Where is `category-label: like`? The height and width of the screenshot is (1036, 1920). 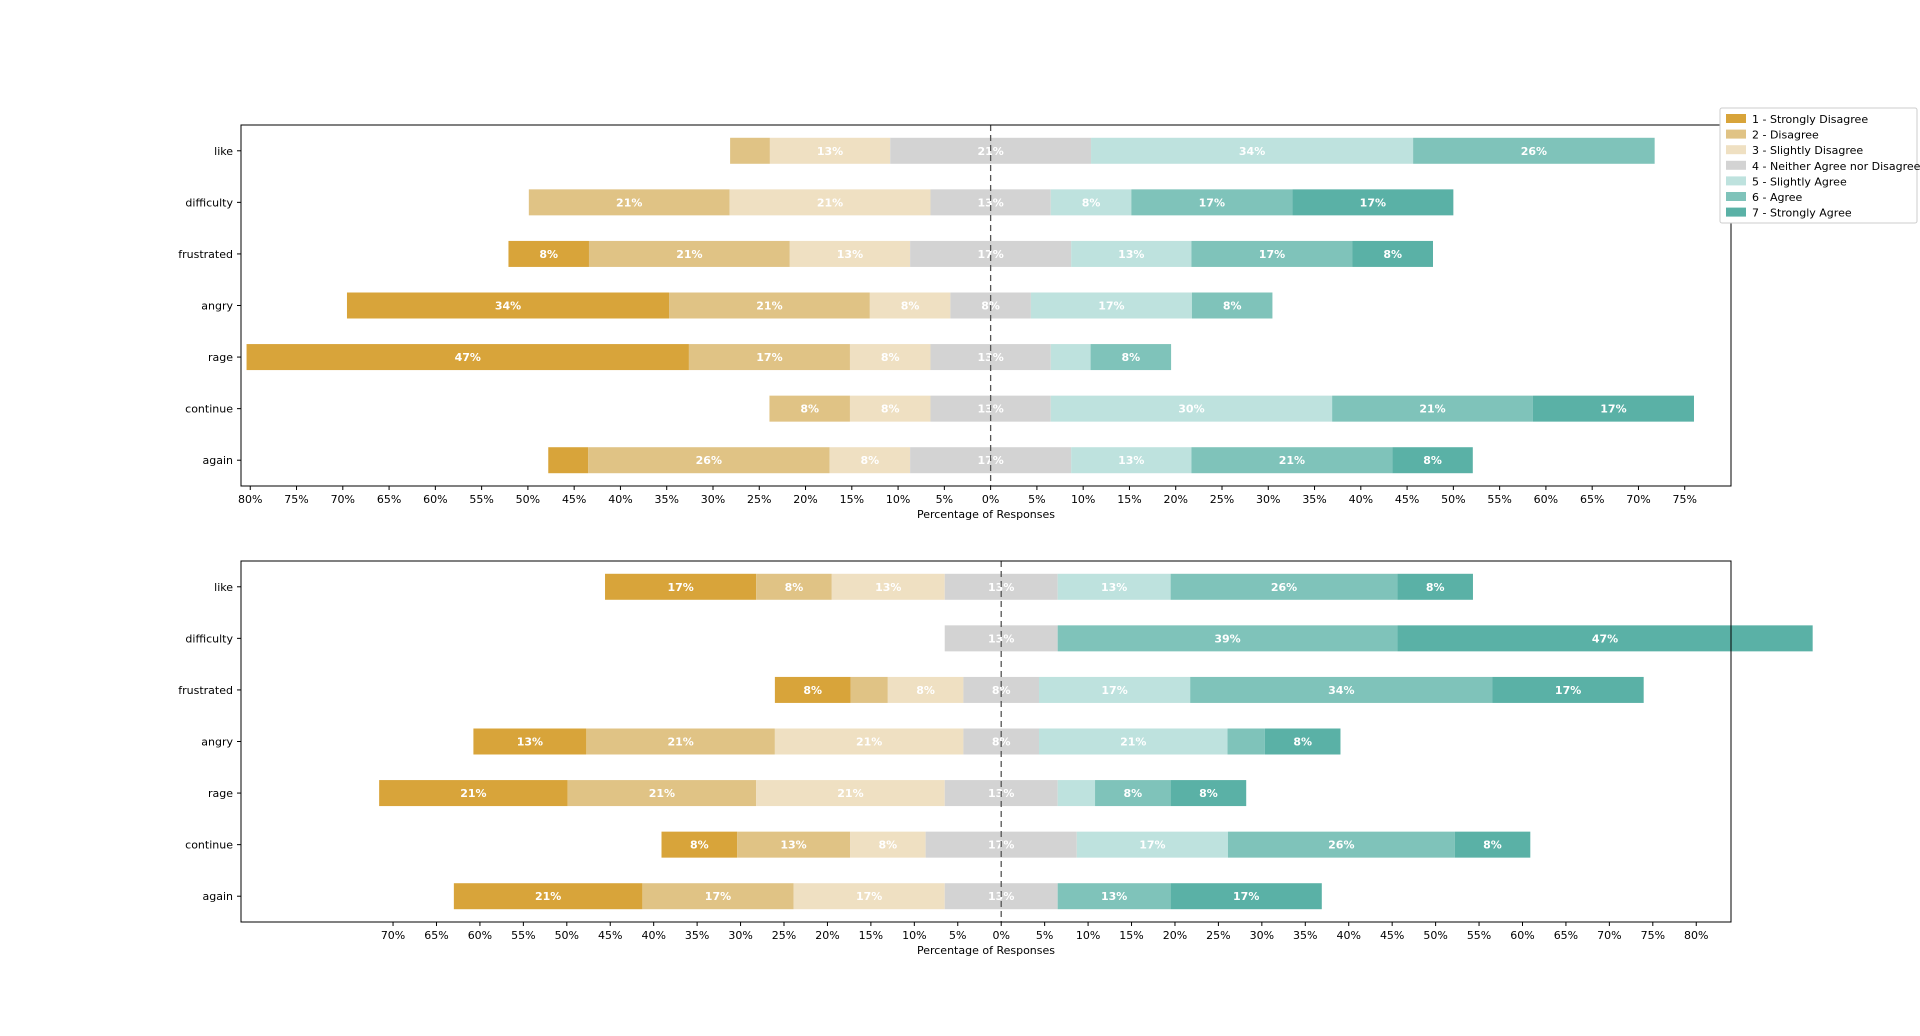 category-label: like is located at coordinates (223, 151).